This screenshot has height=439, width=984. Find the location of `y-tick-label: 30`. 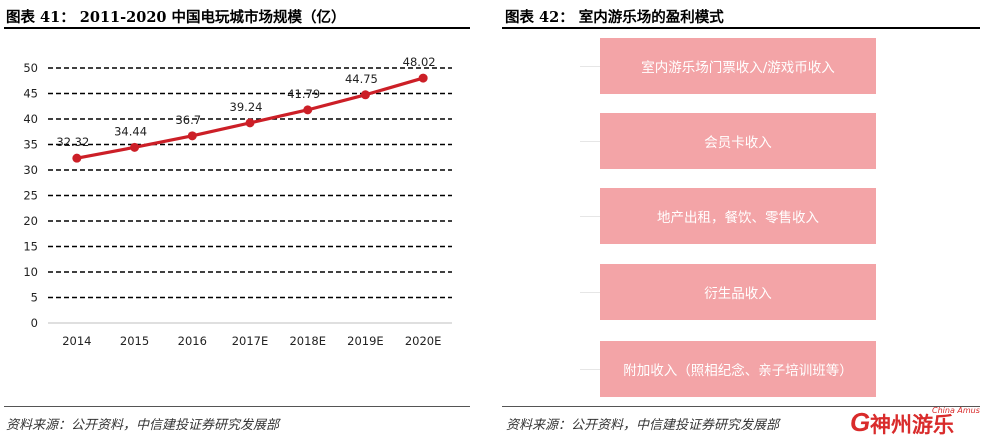

y-tick-label: 30 is located at coordinates (30, 170).